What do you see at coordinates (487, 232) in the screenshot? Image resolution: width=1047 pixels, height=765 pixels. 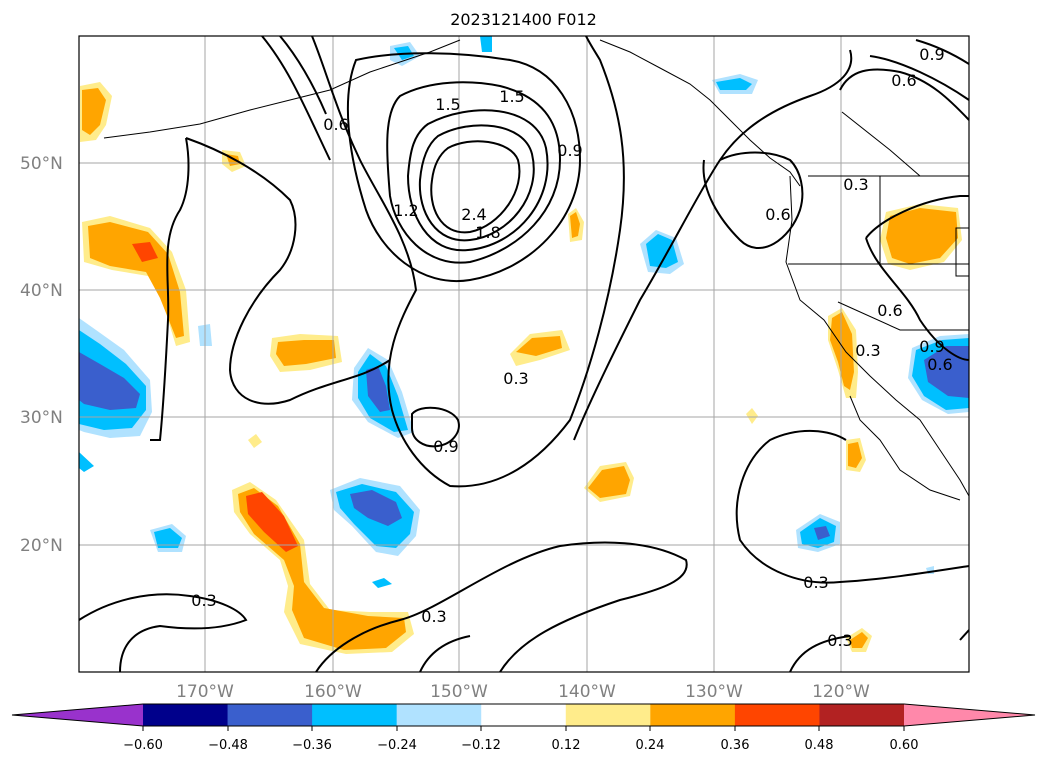 I see `contour-label: 1.8` at bounding box center [487, 232].